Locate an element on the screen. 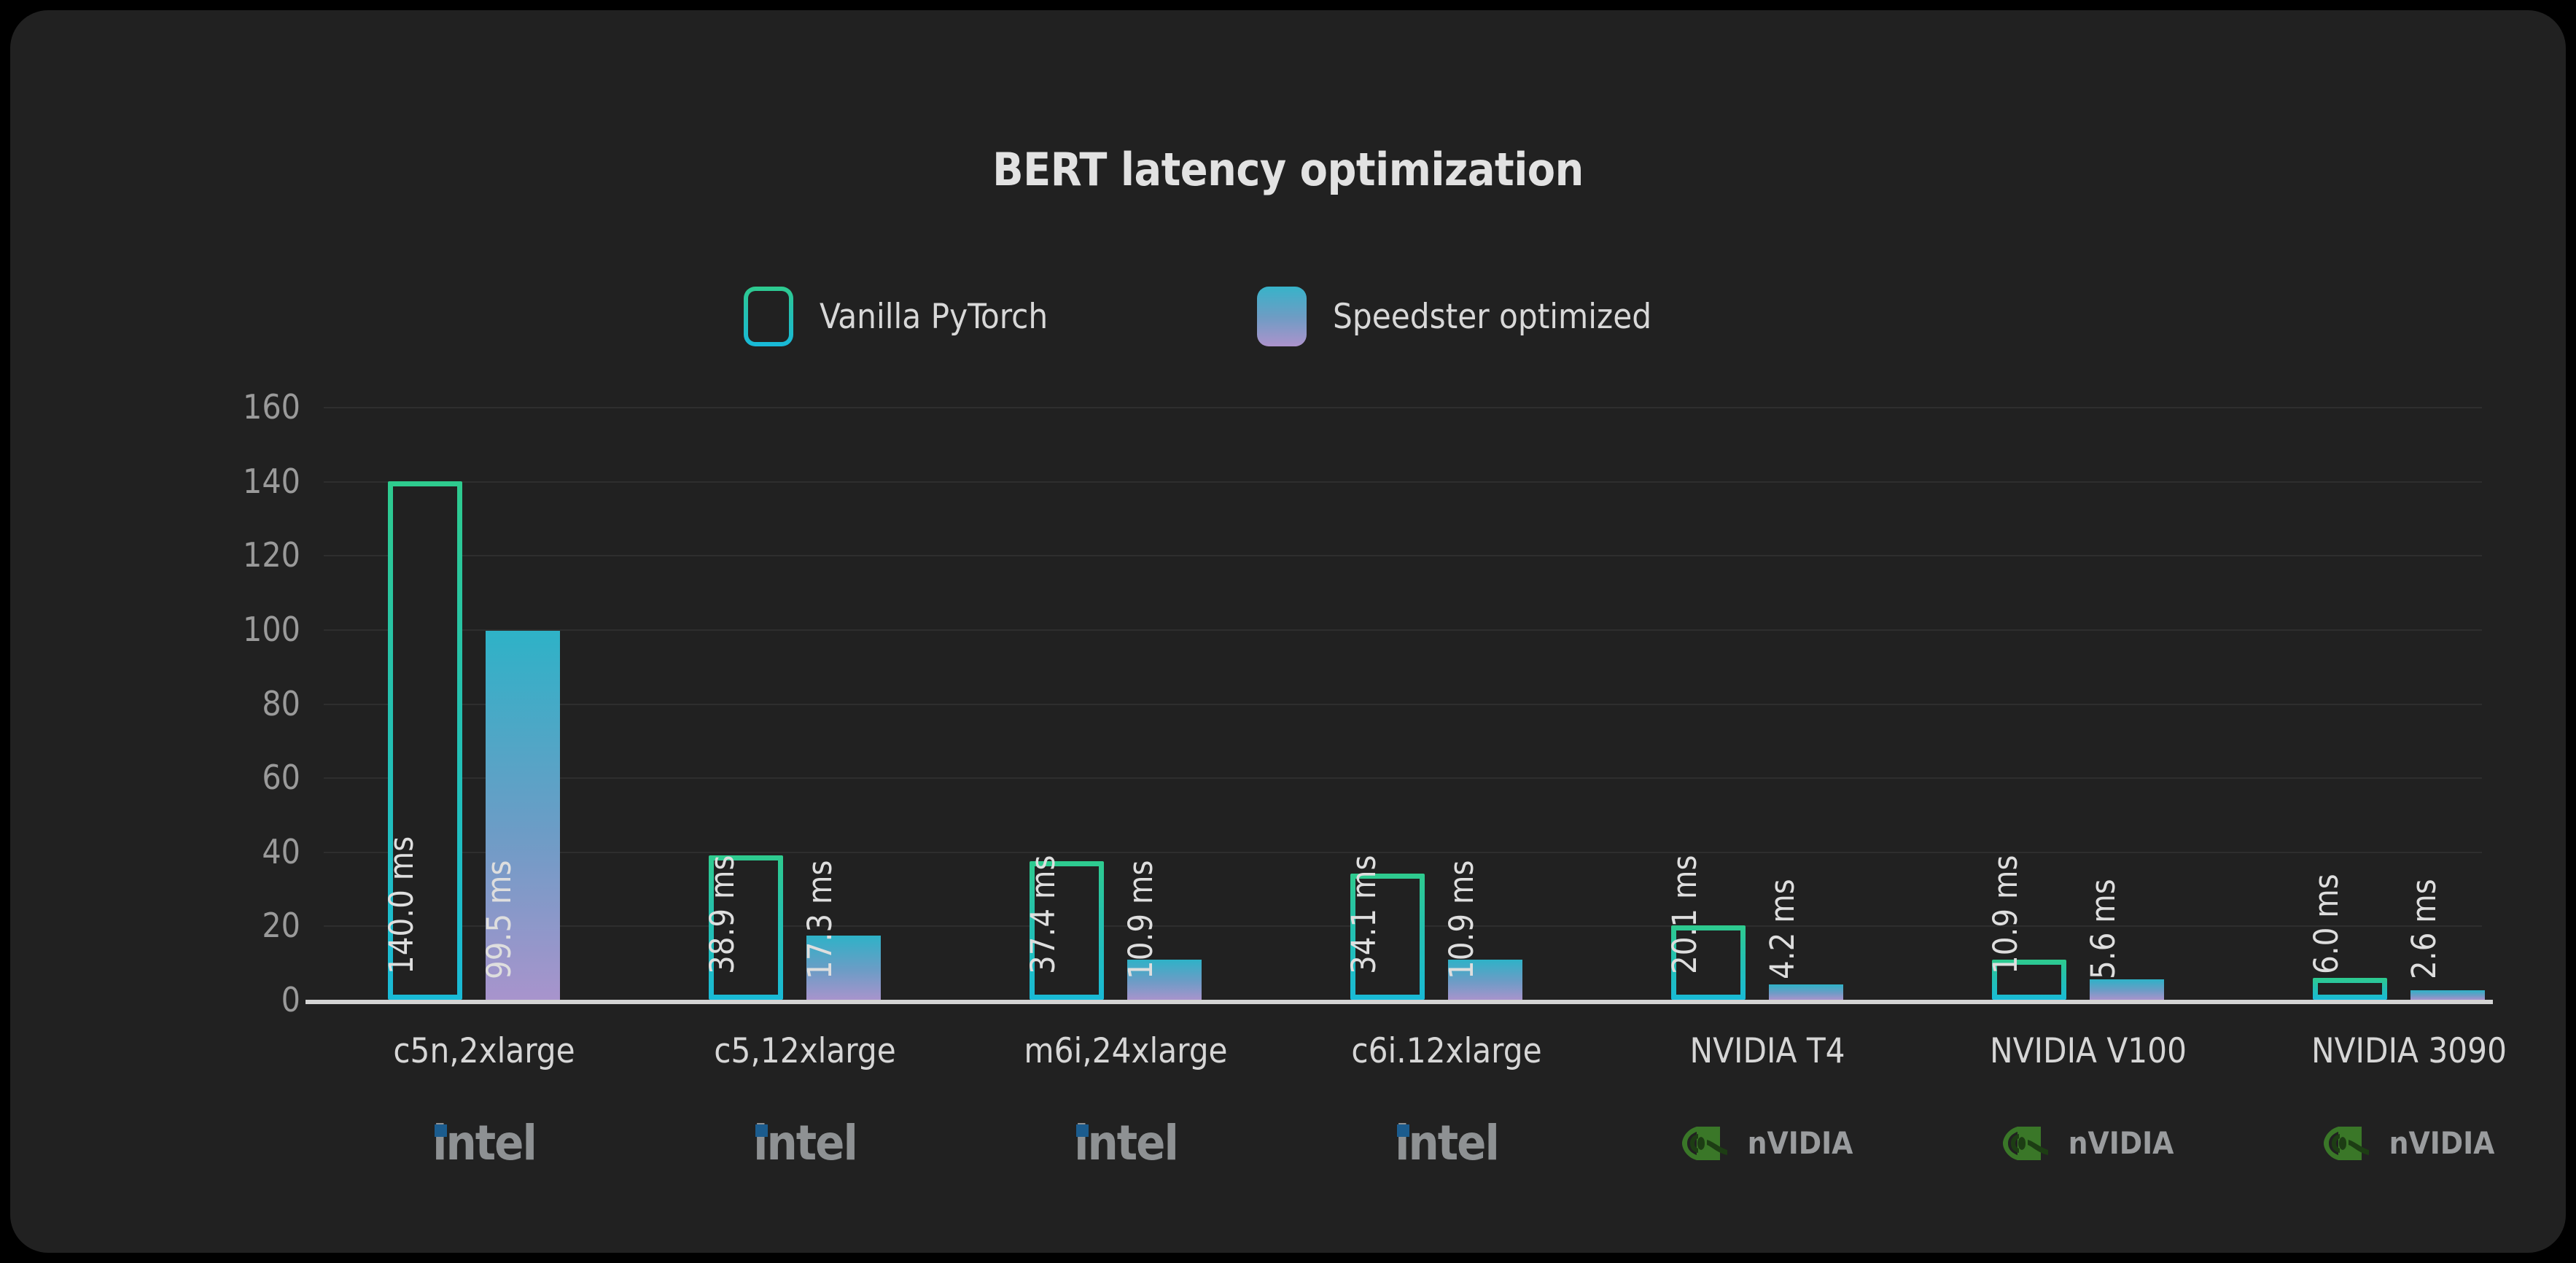  bar-value-label: 99.5 ms is located at coordinates (499, 920).